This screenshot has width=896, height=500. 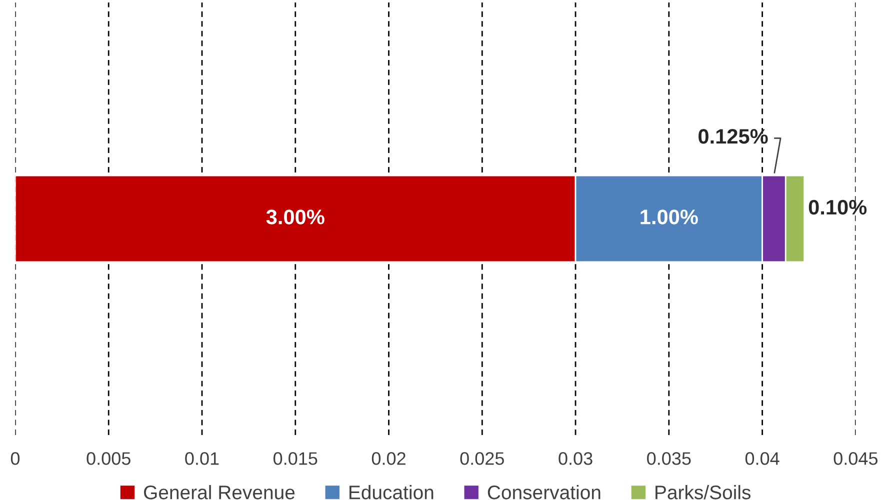 I want to click on x-tick-label: 0.03, so click(x=575, y=458).